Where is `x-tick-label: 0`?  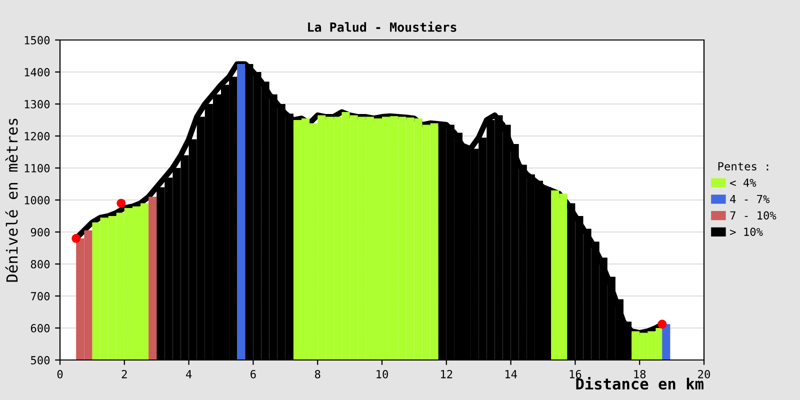 x-tick-label: 0 is located at coordinates (60, 374).